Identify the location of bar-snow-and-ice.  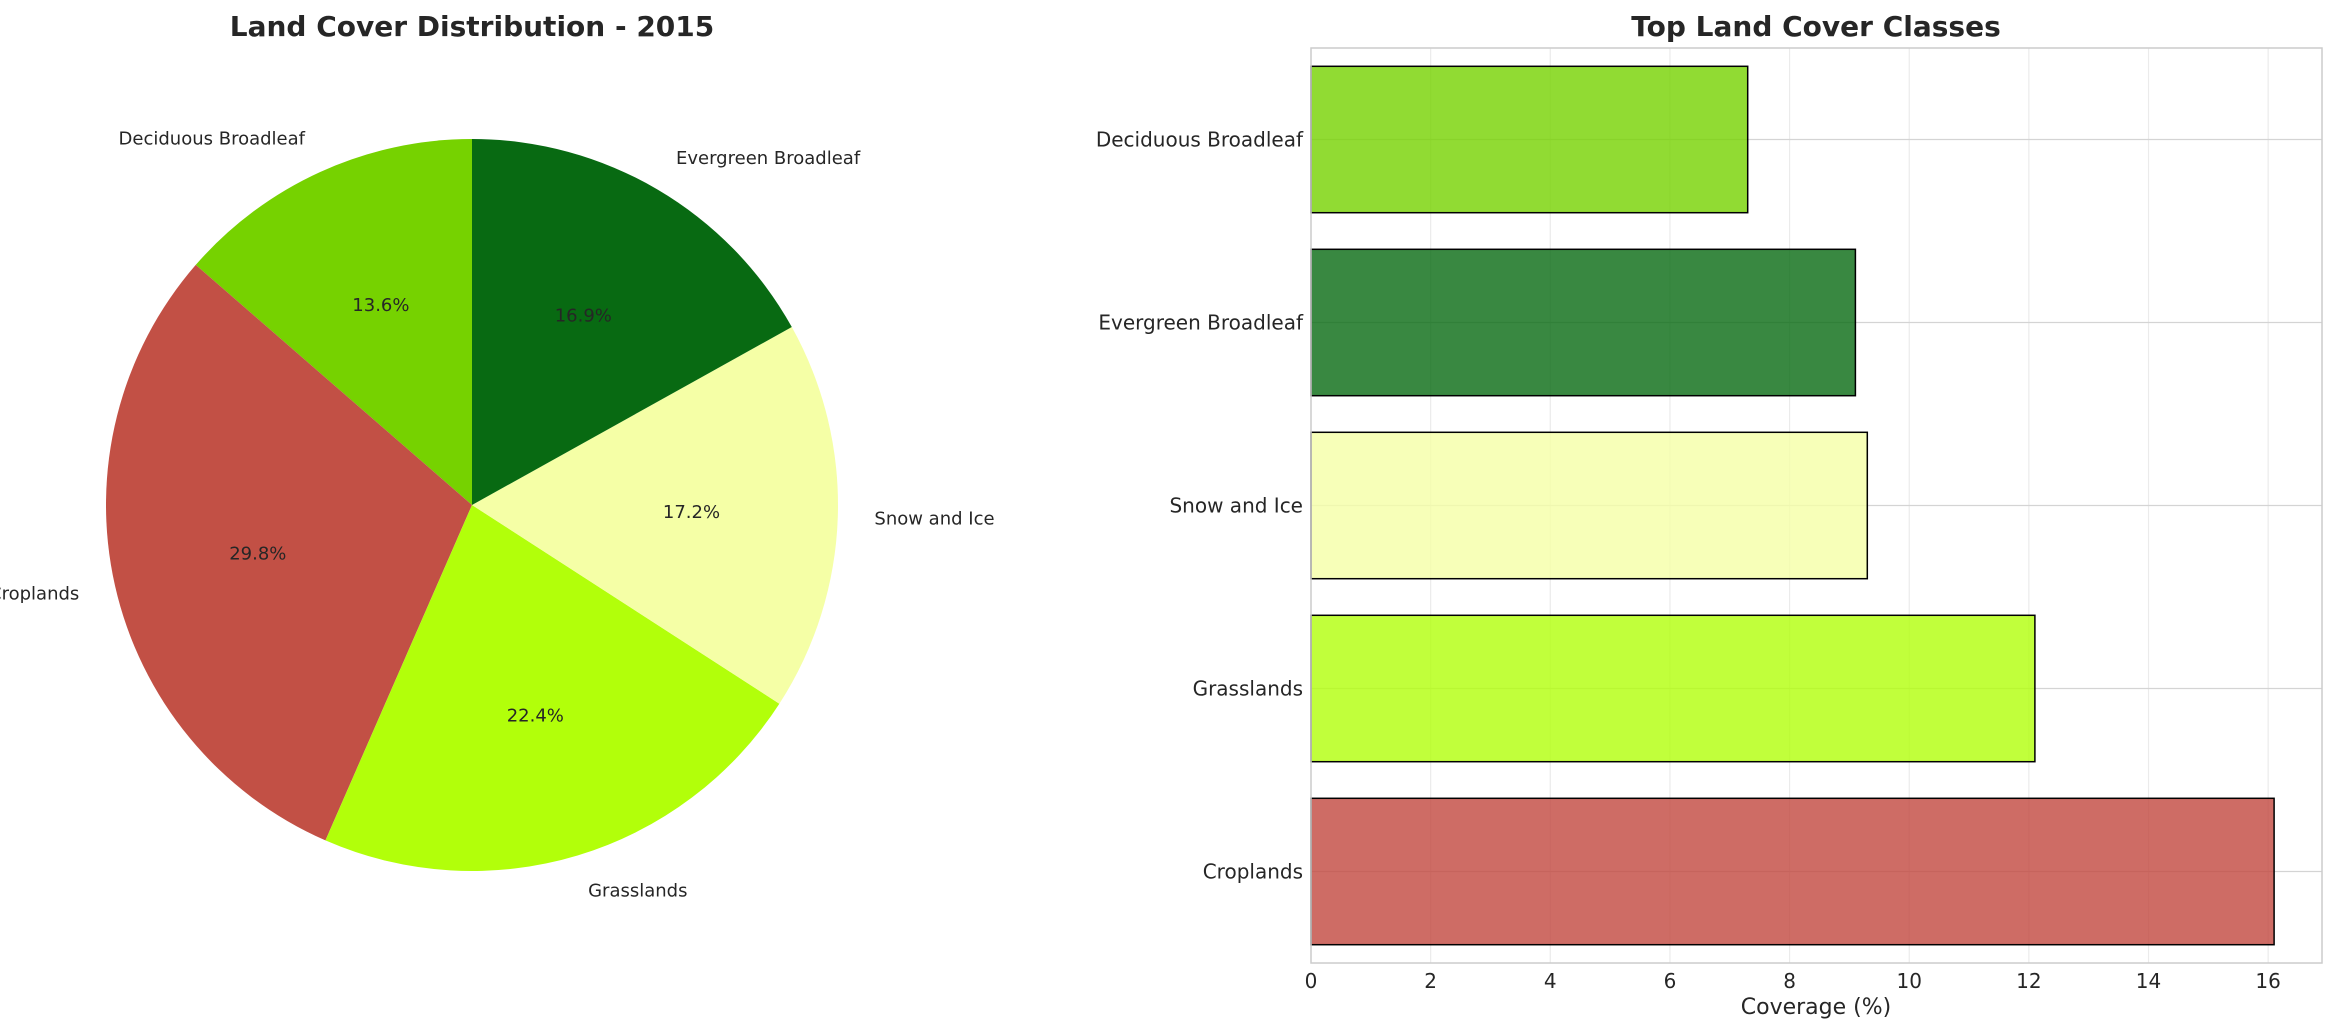
(1589, 505).